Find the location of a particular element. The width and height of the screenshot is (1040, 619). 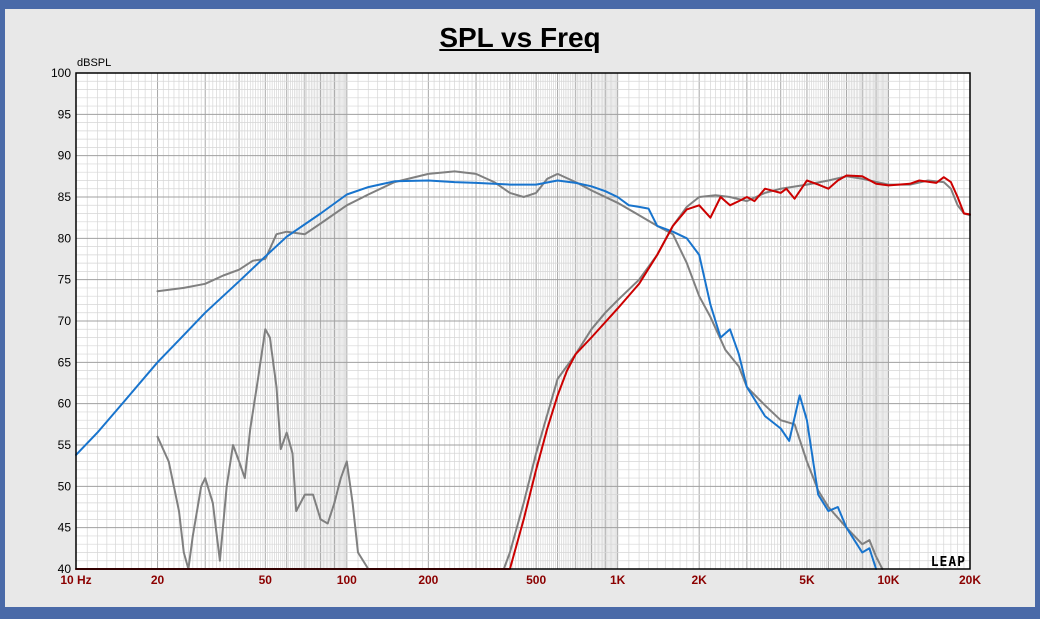

y-tick-label: 45 is located at coordinates (65, 528).